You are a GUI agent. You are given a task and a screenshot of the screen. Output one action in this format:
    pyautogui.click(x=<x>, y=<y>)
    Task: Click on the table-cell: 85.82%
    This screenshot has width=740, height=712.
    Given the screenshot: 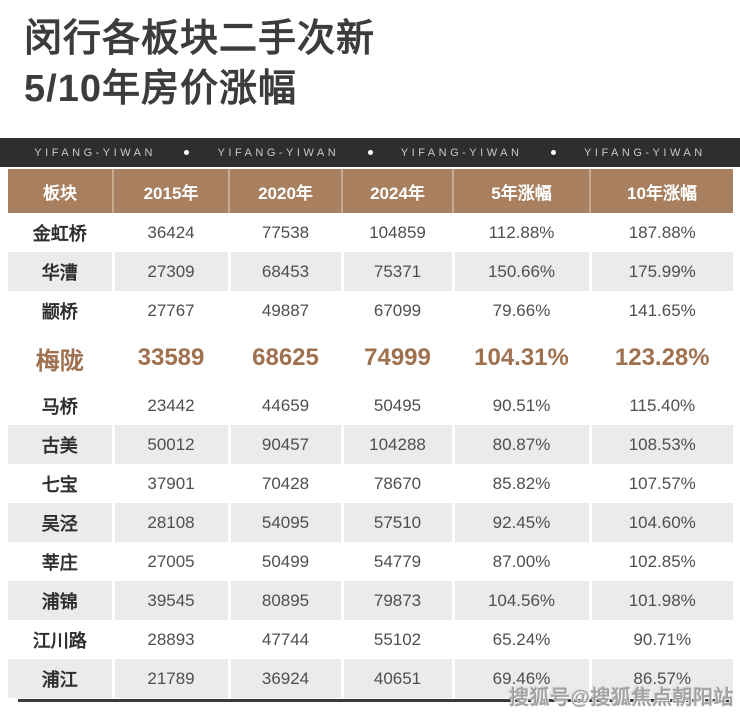 What is the action you would take?
    pyautogui.click(x=520, y=483)
    